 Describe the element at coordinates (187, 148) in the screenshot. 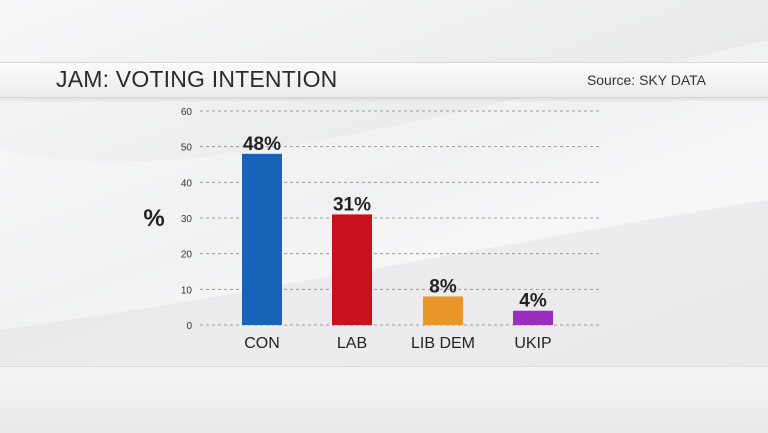

I see `y-tick-label: 50` at that location.